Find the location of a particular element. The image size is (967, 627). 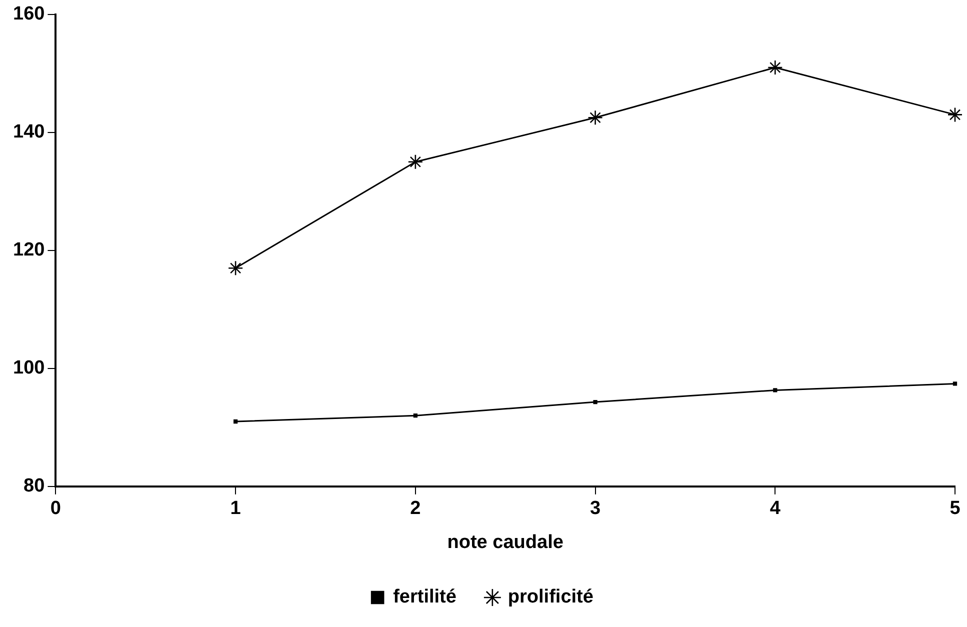

x-axis-title: note caudale is located at coordinates (505, 542).